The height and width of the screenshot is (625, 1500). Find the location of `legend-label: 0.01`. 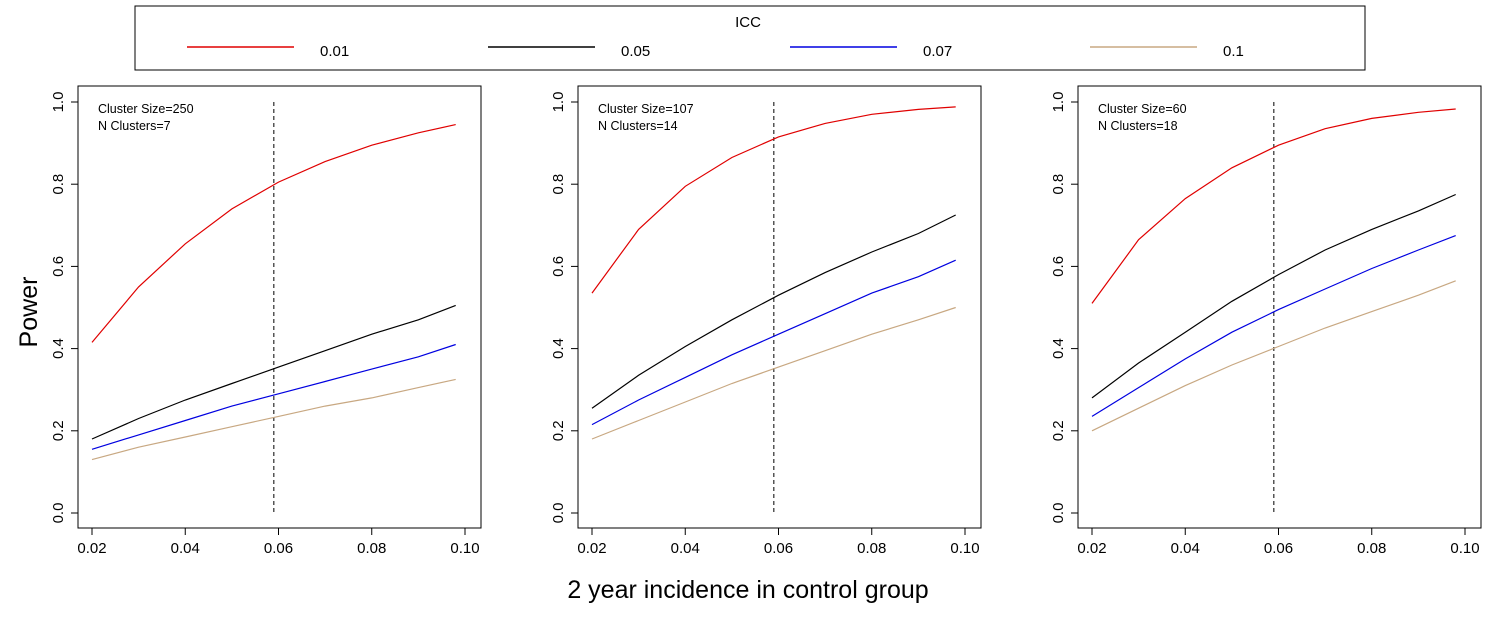

legend-label: 0.01 is located at coordinates (334, 51).